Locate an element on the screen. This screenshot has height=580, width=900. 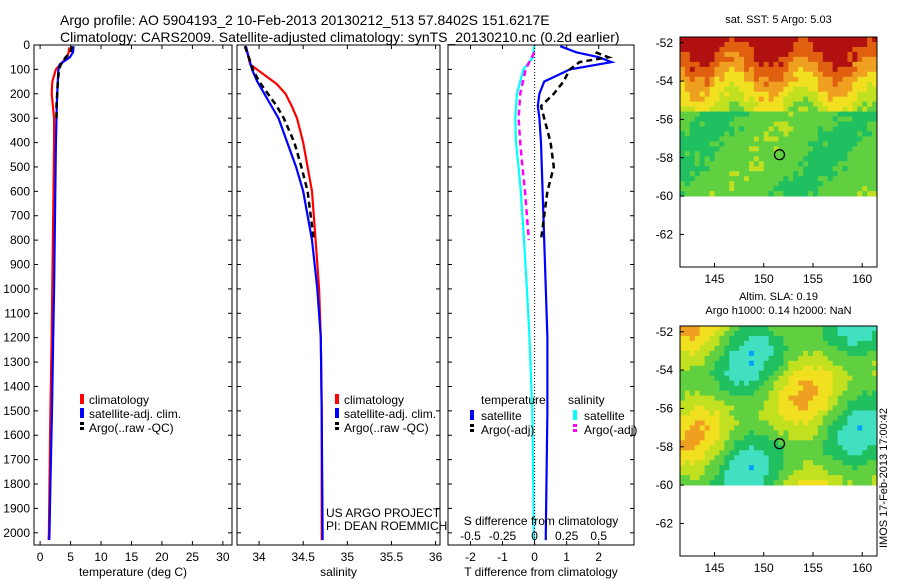
y-tick-label: 1700 is located at coordinates (16, 460).